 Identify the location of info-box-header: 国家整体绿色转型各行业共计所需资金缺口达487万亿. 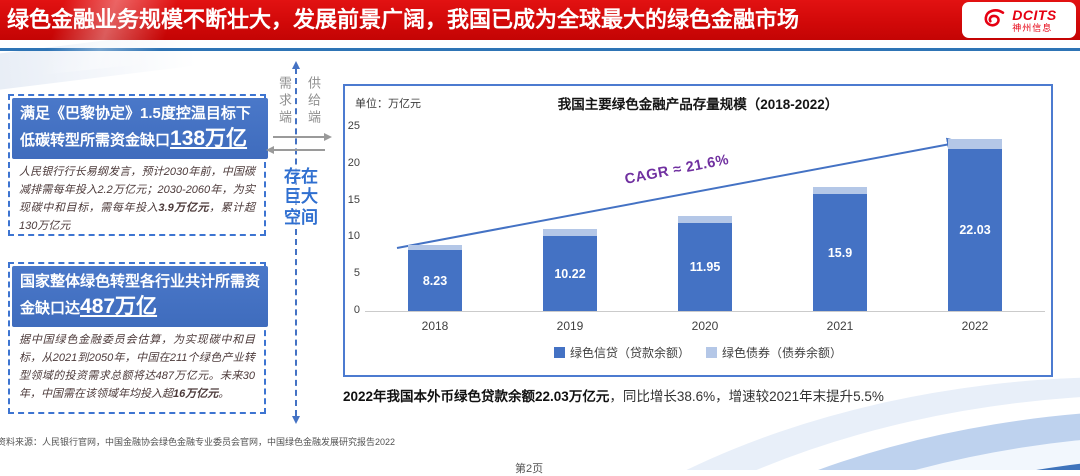
(140, 297).